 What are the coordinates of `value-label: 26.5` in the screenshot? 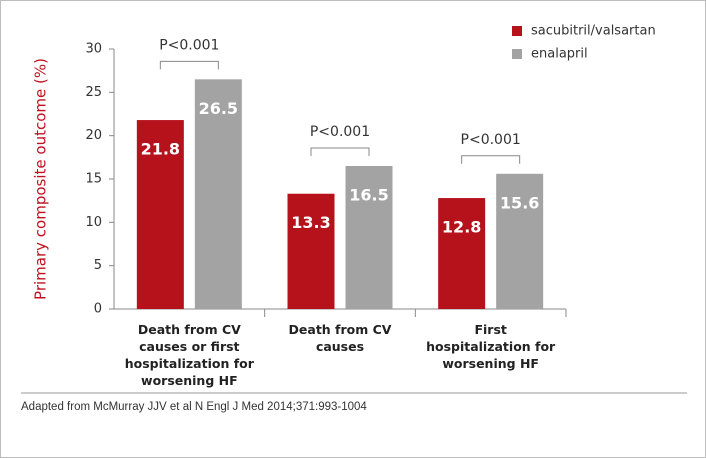 It's located at (218, 108).